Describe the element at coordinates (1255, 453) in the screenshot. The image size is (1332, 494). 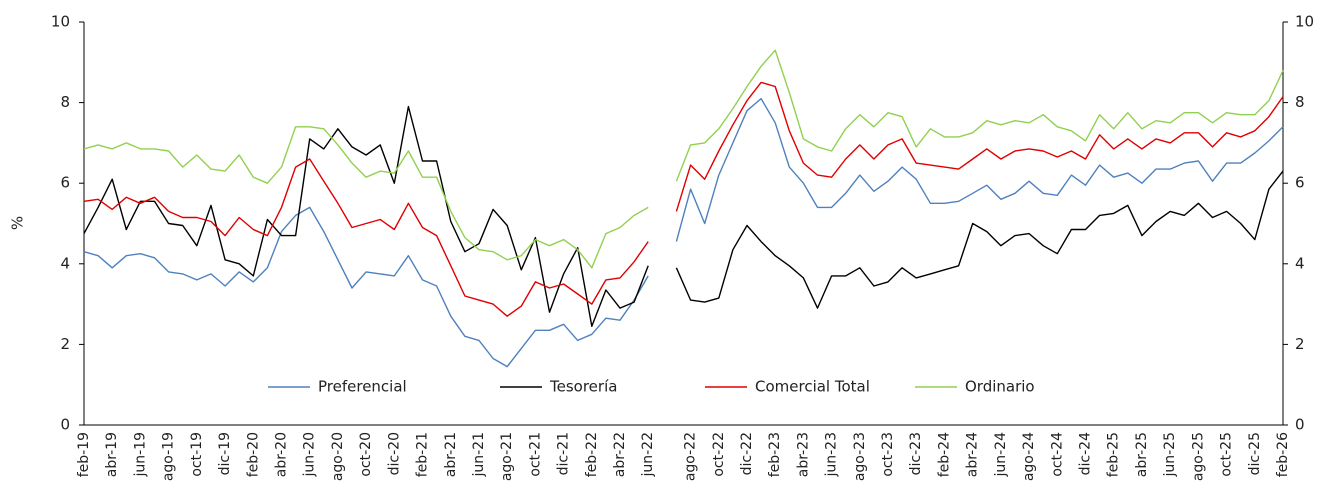
I see `x-tick-label: dic-25` at that location.